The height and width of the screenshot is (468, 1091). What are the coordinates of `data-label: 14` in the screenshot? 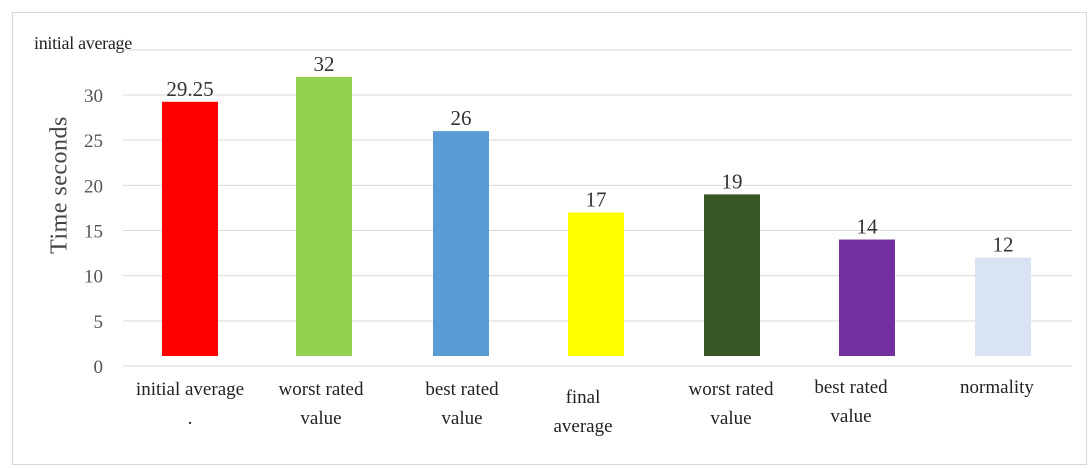 It's located at (868, 227).